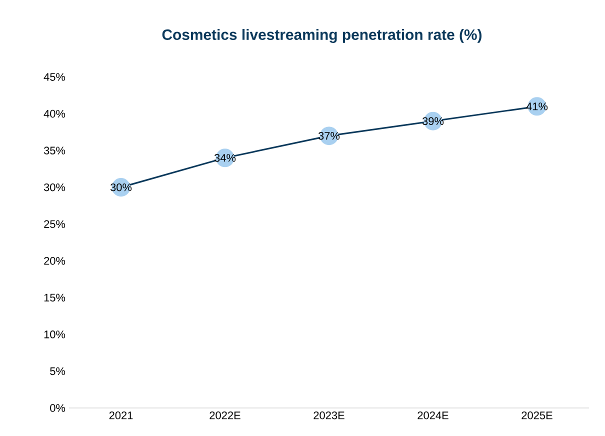 Image resolution: width=605 pixels, height=436 pixels. I want to click on x-tick-label: 2025E, so click(537, 416).